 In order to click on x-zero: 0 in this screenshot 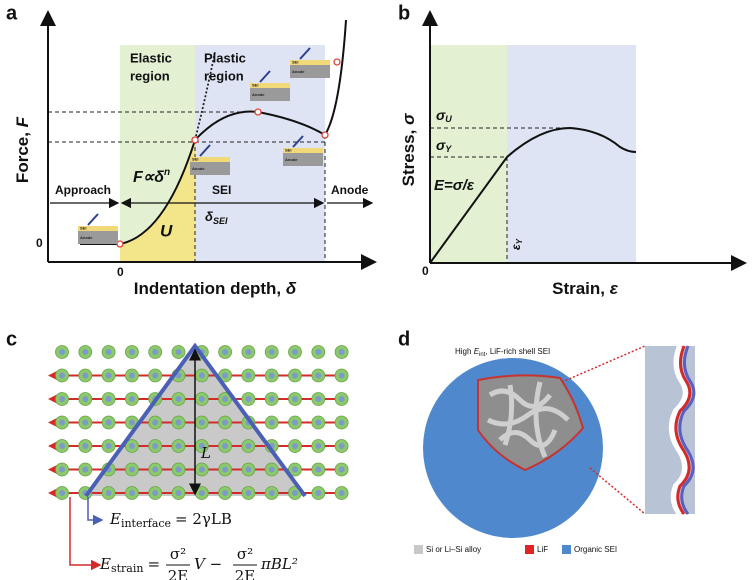, I will do `click(120, 272)`.